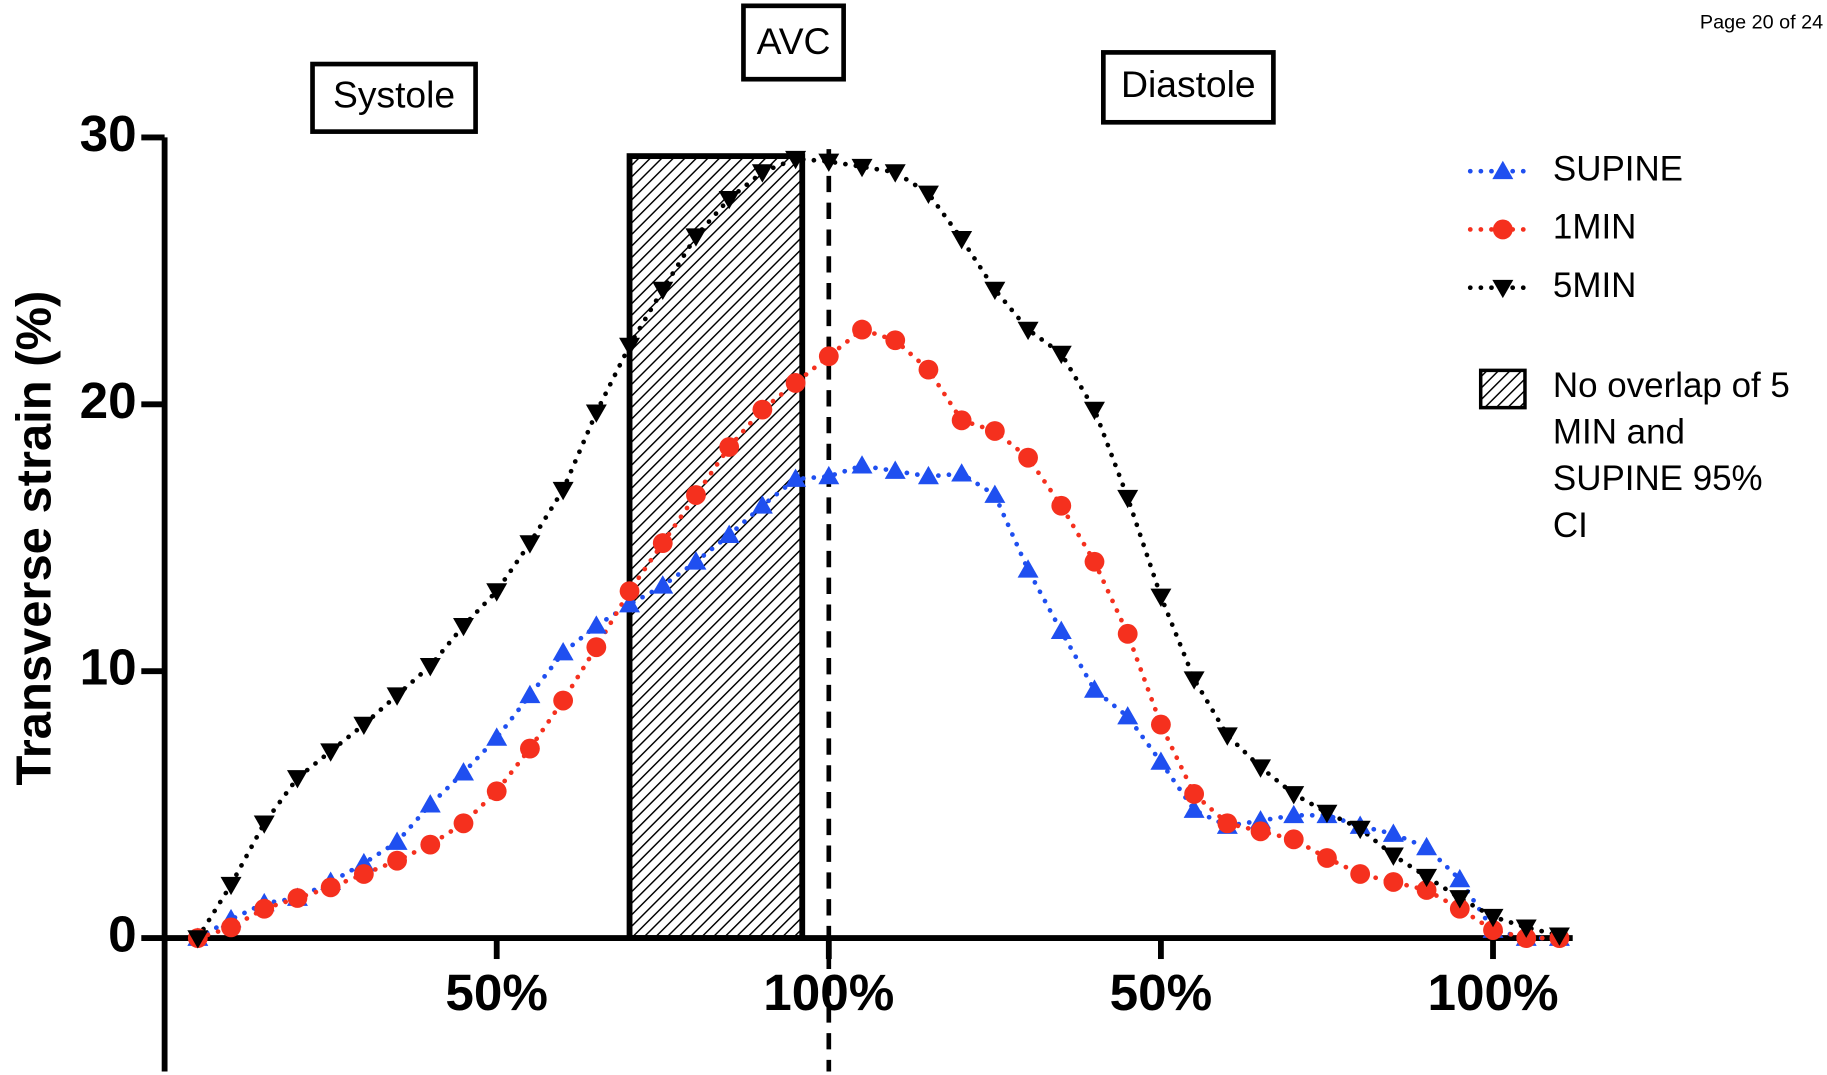 The height and width of the screenshot is (1075, 1827). Describe the element at coordinates (1618, 168) in the screenshot. I see `legend-label: SUPINE` at that location.